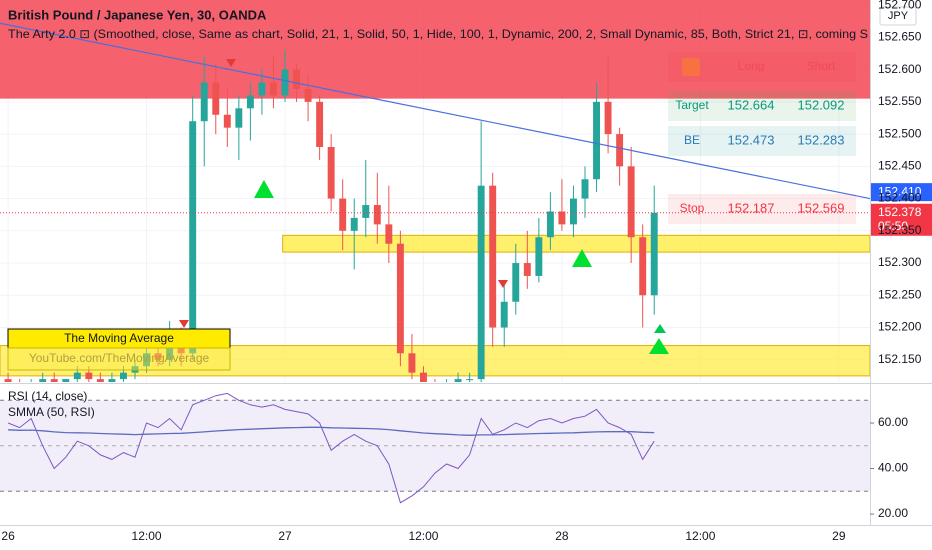  I want to click on x-tick-label: 26, so click(8, 536).